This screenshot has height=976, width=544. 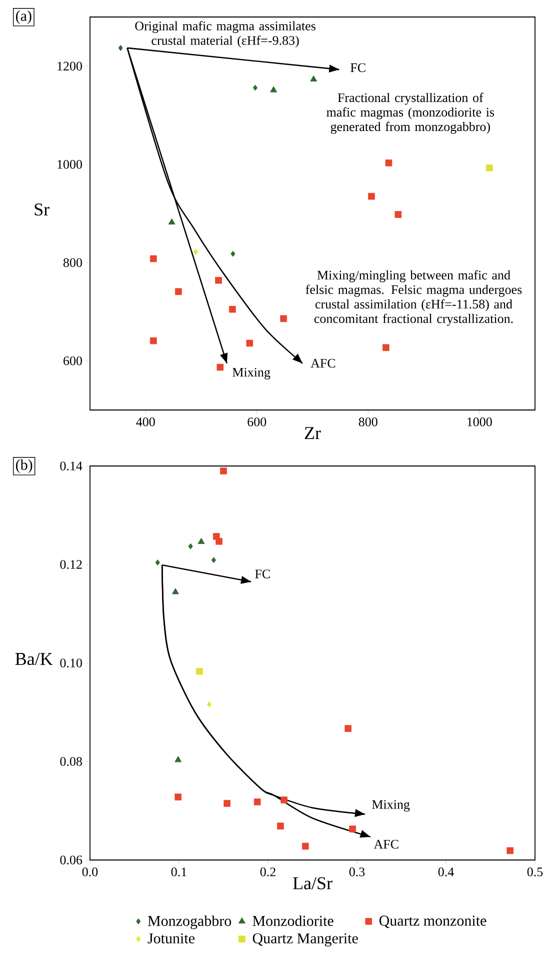 What do you see at coordinates (293, 920) in the screenshot?
I see `legend-label: Monzodiorite` at bounding box center [293, 920].